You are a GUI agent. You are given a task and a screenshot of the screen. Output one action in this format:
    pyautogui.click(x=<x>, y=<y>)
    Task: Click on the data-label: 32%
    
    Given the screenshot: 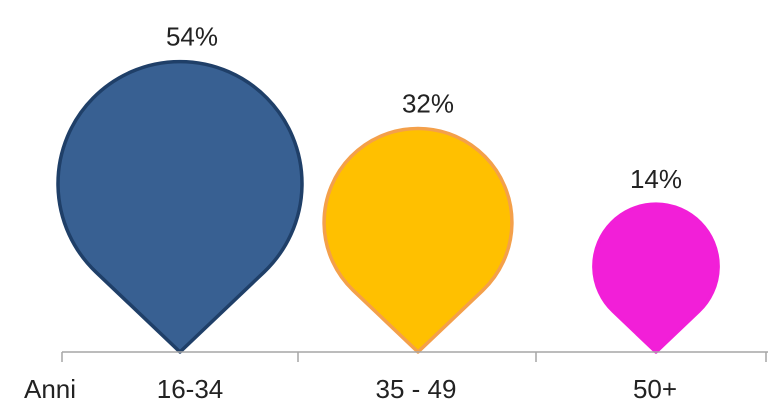 What is the action you would take?
    pyautogui.click(x=428, y=103)
    